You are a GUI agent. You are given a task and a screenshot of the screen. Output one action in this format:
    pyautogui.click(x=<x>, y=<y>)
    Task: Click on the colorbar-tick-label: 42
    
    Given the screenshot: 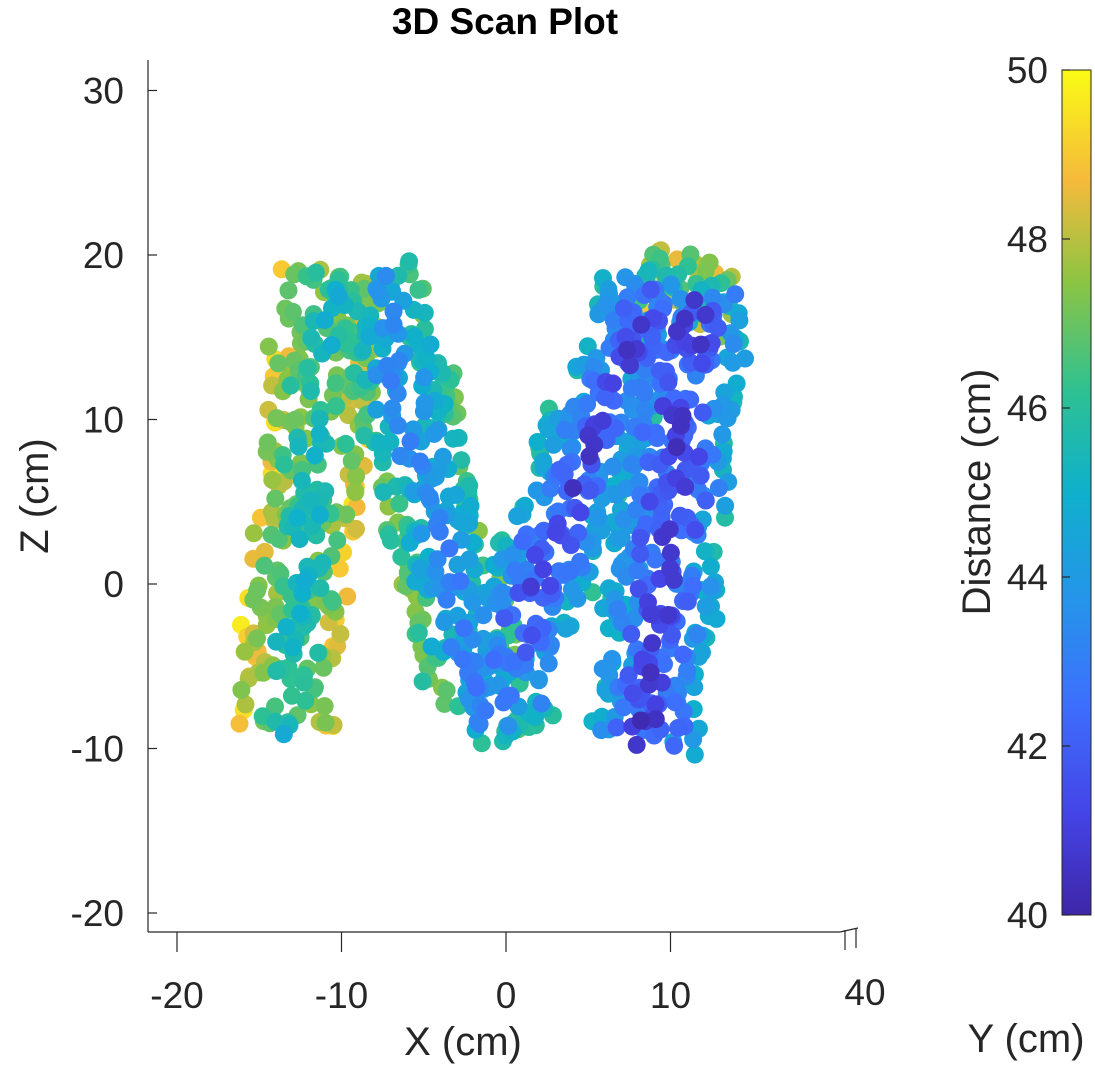 What is the action you would take?
    pyautogui.click(x=1027, y=746)
    